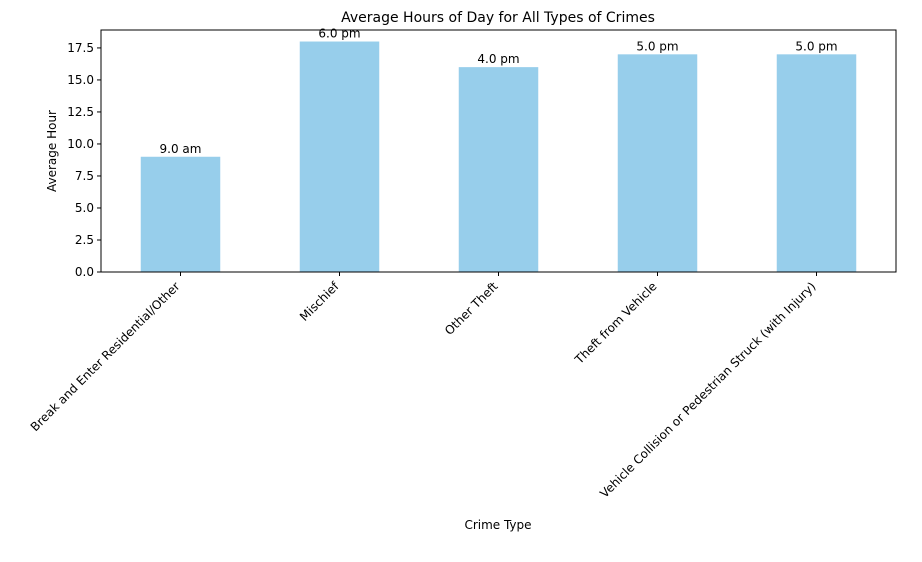 This screenshot has width=922, height=562. What do you see at coordinates (497, 525) in the screenshot?
I see `x-axis-title: Crime Type` at bounding box center [497, 525].